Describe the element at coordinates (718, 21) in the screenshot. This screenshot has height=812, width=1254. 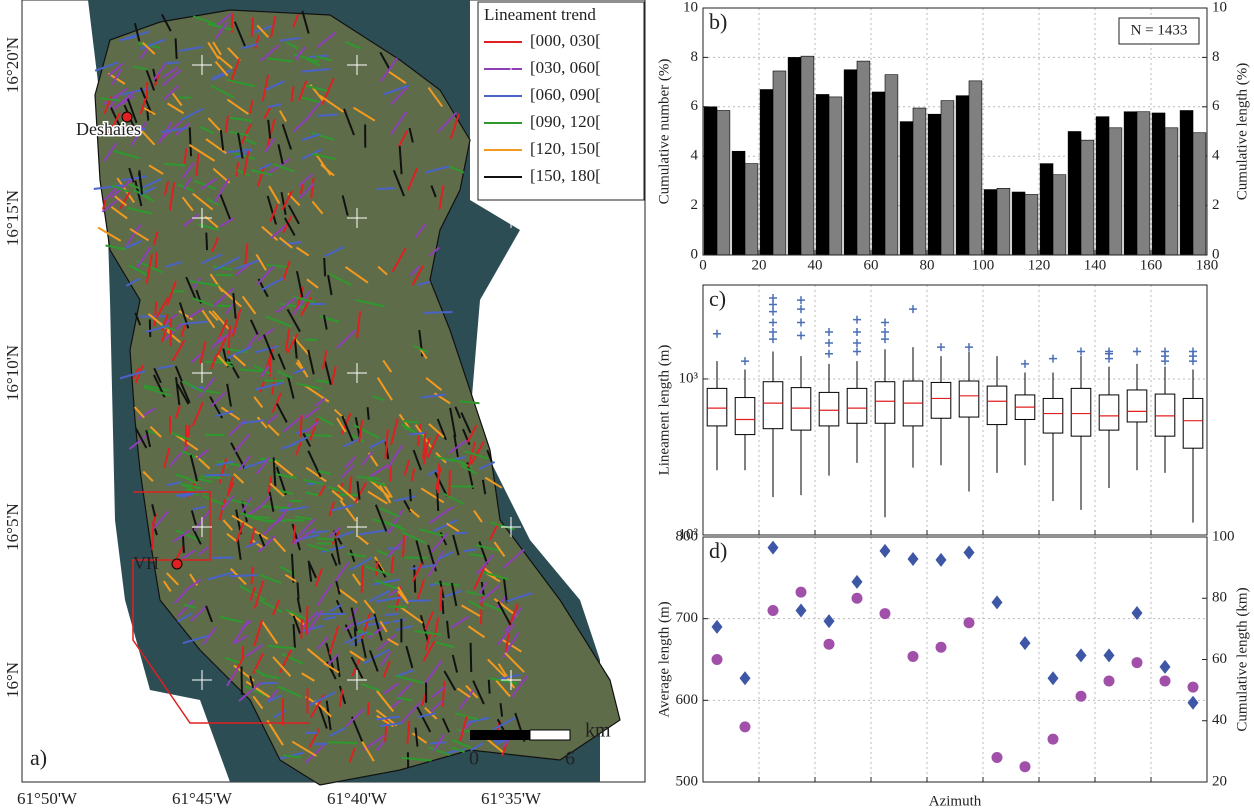
I see `panel-label: b)` at that location.